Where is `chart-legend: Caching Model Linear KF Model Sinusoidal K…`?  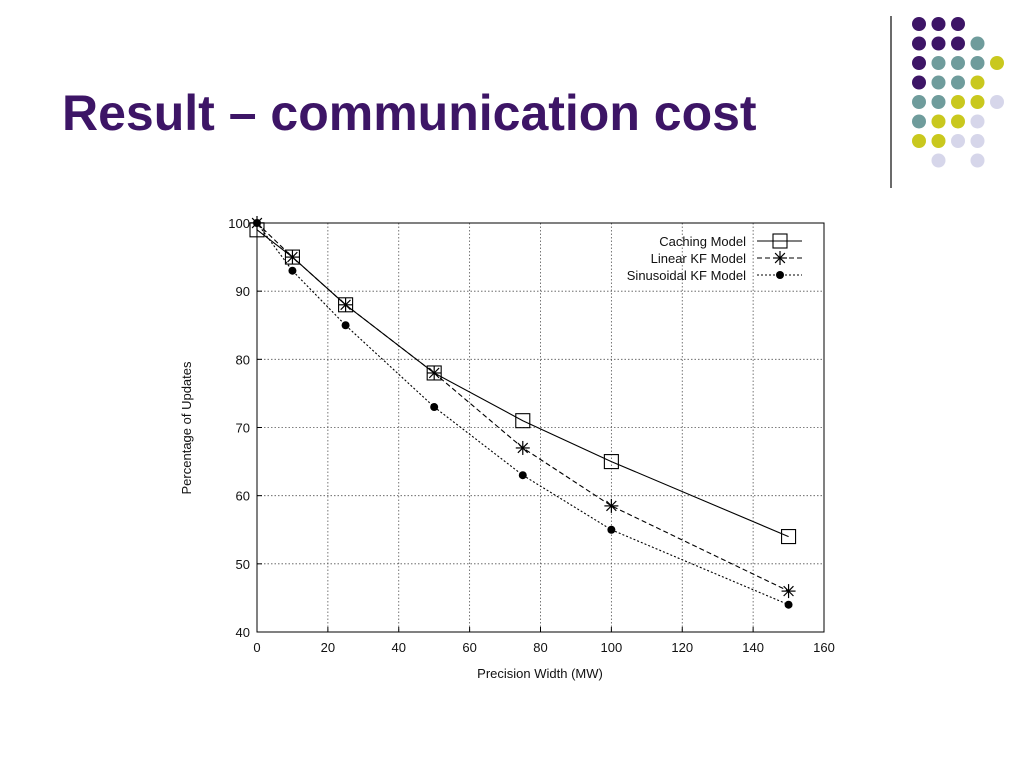
chart-legend: Caching Model Linear KF Model Sinusoidal K… is located at coordinates (714, 258).